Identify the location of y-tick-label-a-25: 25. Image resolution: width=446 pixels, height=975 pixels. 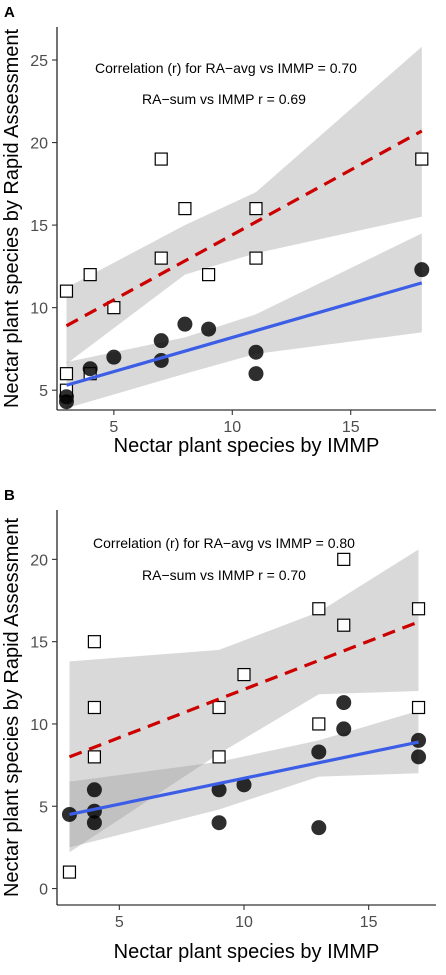
(39, 61).